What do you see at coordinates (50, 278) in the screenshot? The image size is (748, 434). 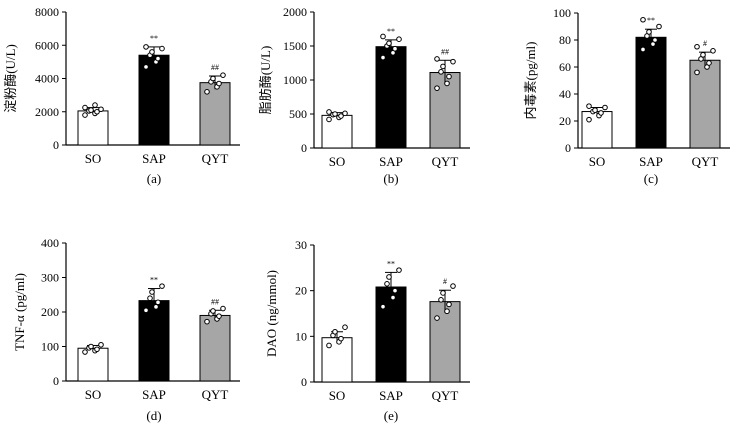 I see `y-tick-label: 300` at bounding box center [50, 278].